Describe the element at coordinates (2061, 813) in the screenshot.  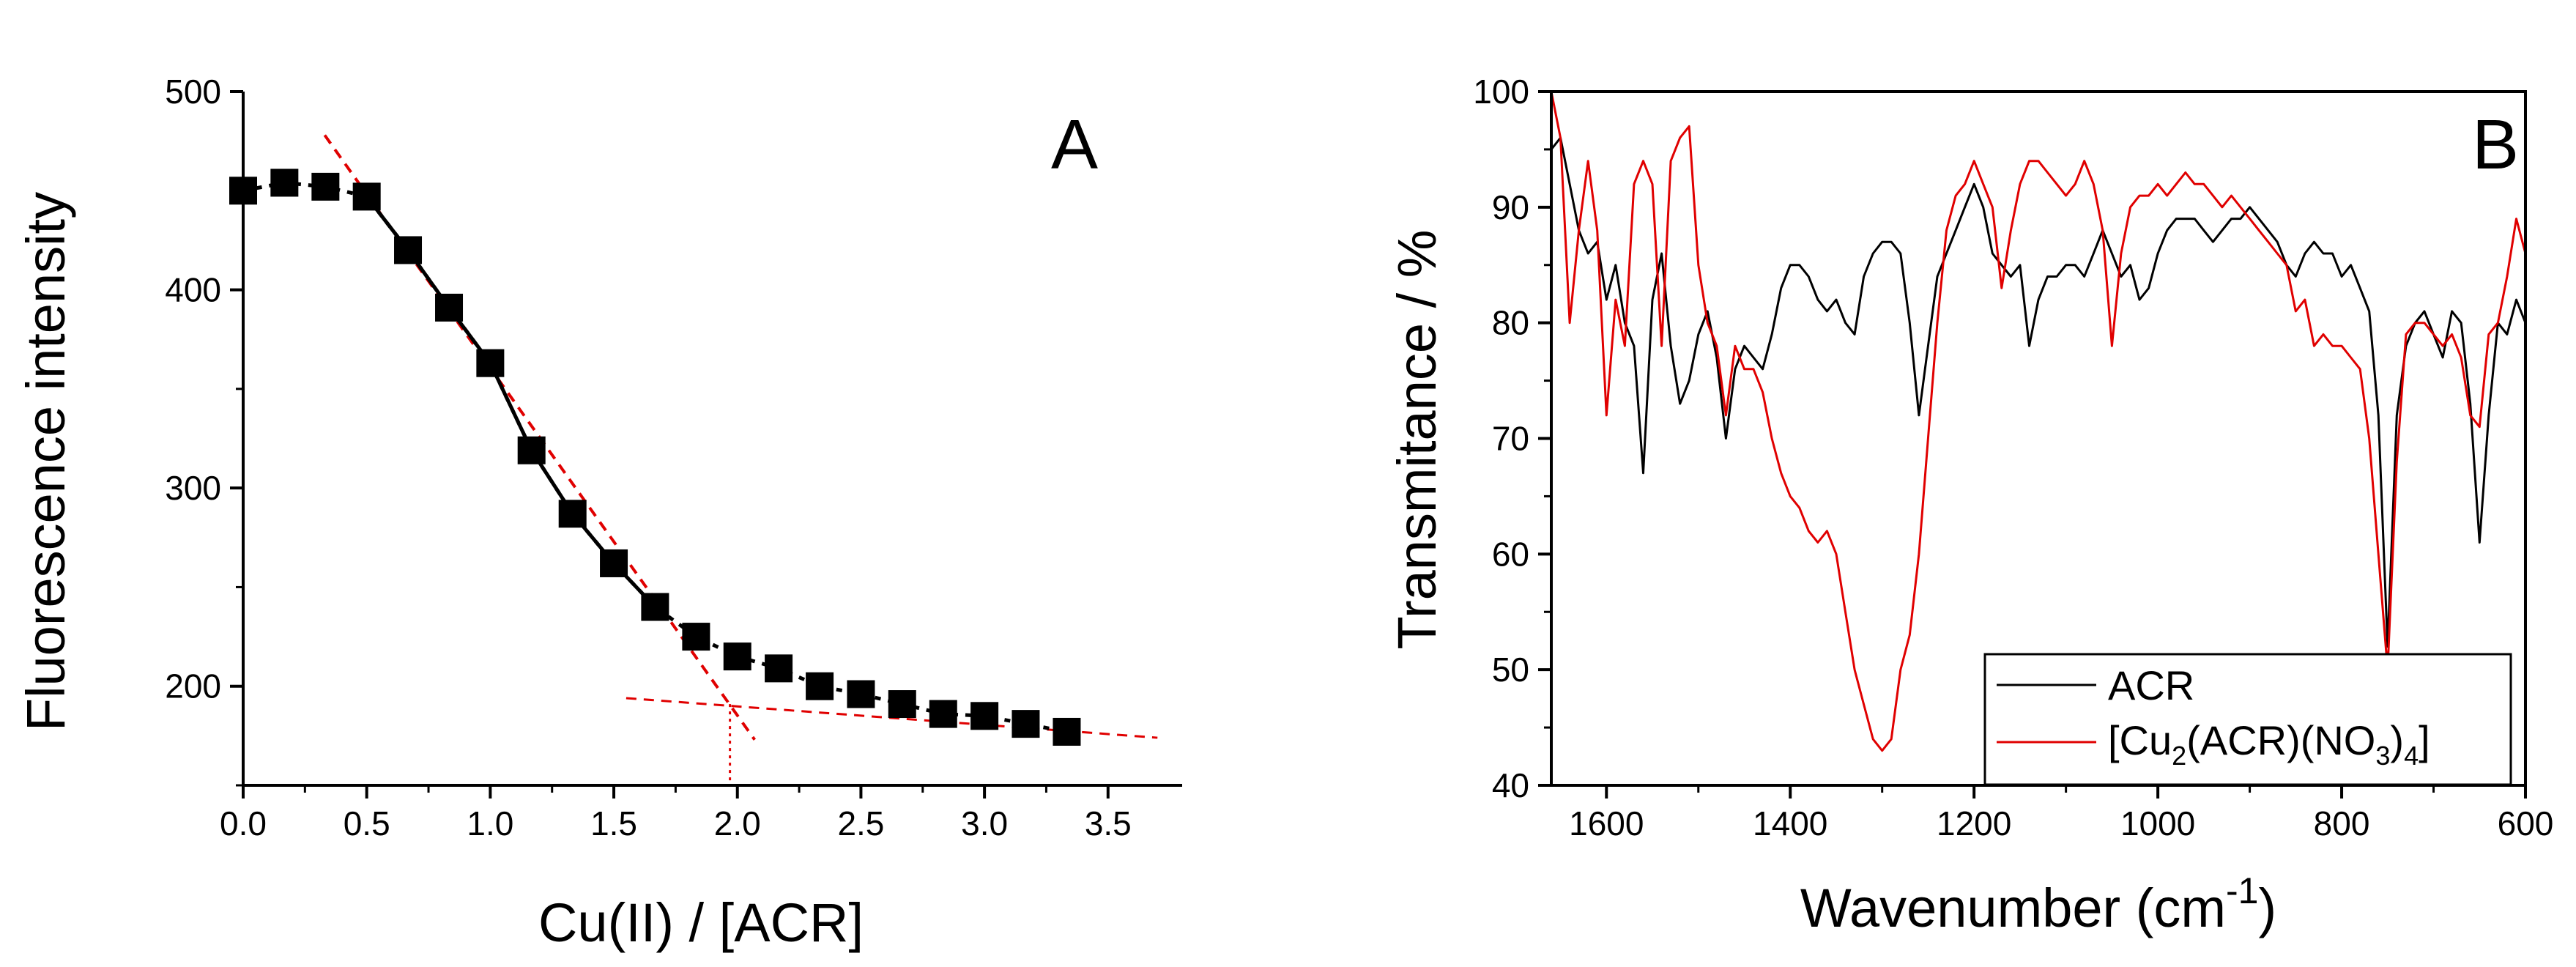
I see `panel-b-x-ticks: 1600 1400 1200 1000 800 600` at that location.